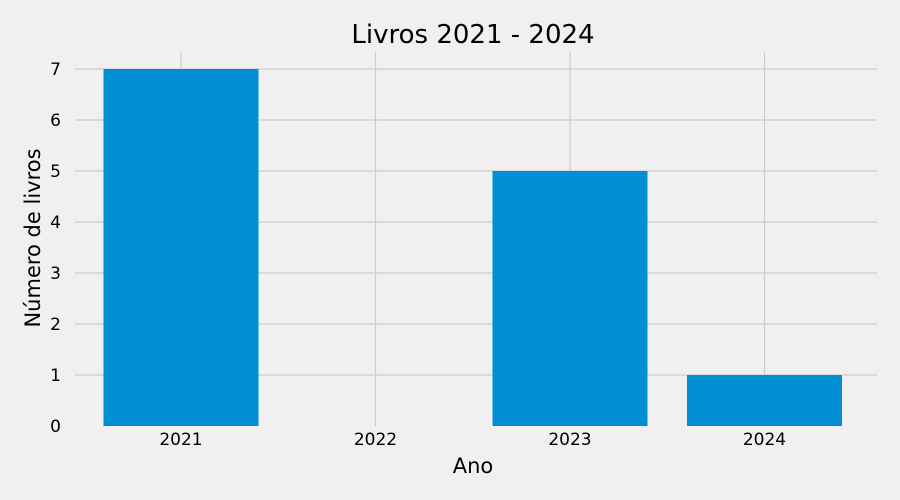 The width and height of the screenshot is (900, 500). What do you see at coordinates (375, 440) in the screenshot?
I see `x-tick-label: 2022` at bounding box center [375, 440].